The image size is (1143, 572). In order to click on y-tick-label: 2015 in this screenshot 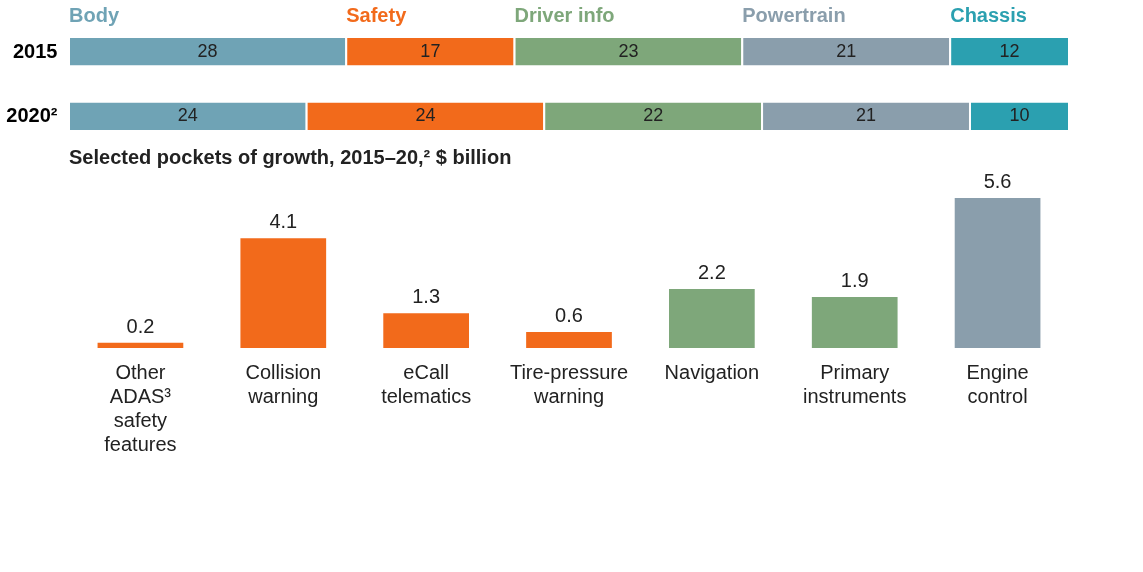, I will do `click(35, 50)`.